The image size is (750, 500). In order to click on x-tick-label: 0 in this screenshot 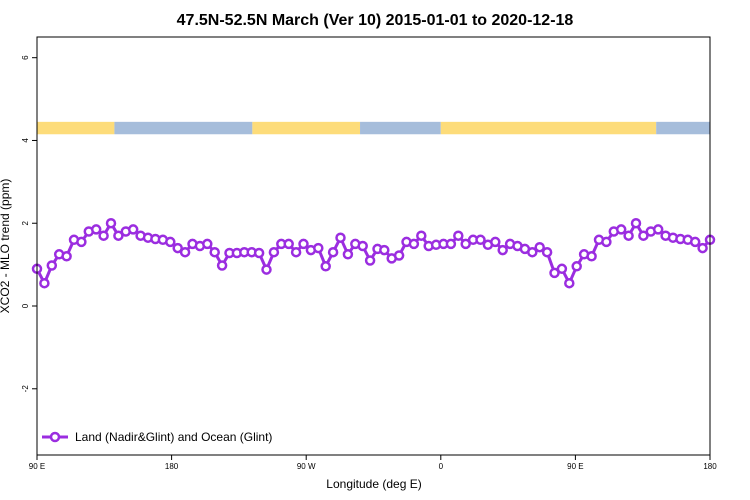, I will do `click(441, 466)`.